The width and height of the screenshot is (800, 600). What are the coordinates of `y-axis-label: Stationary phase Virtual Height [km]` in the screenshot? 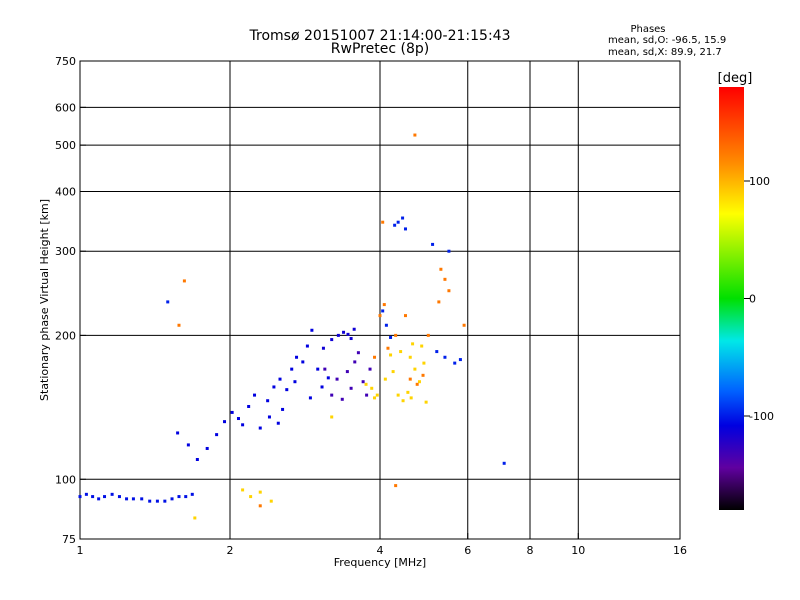 It's located at (44, 300).